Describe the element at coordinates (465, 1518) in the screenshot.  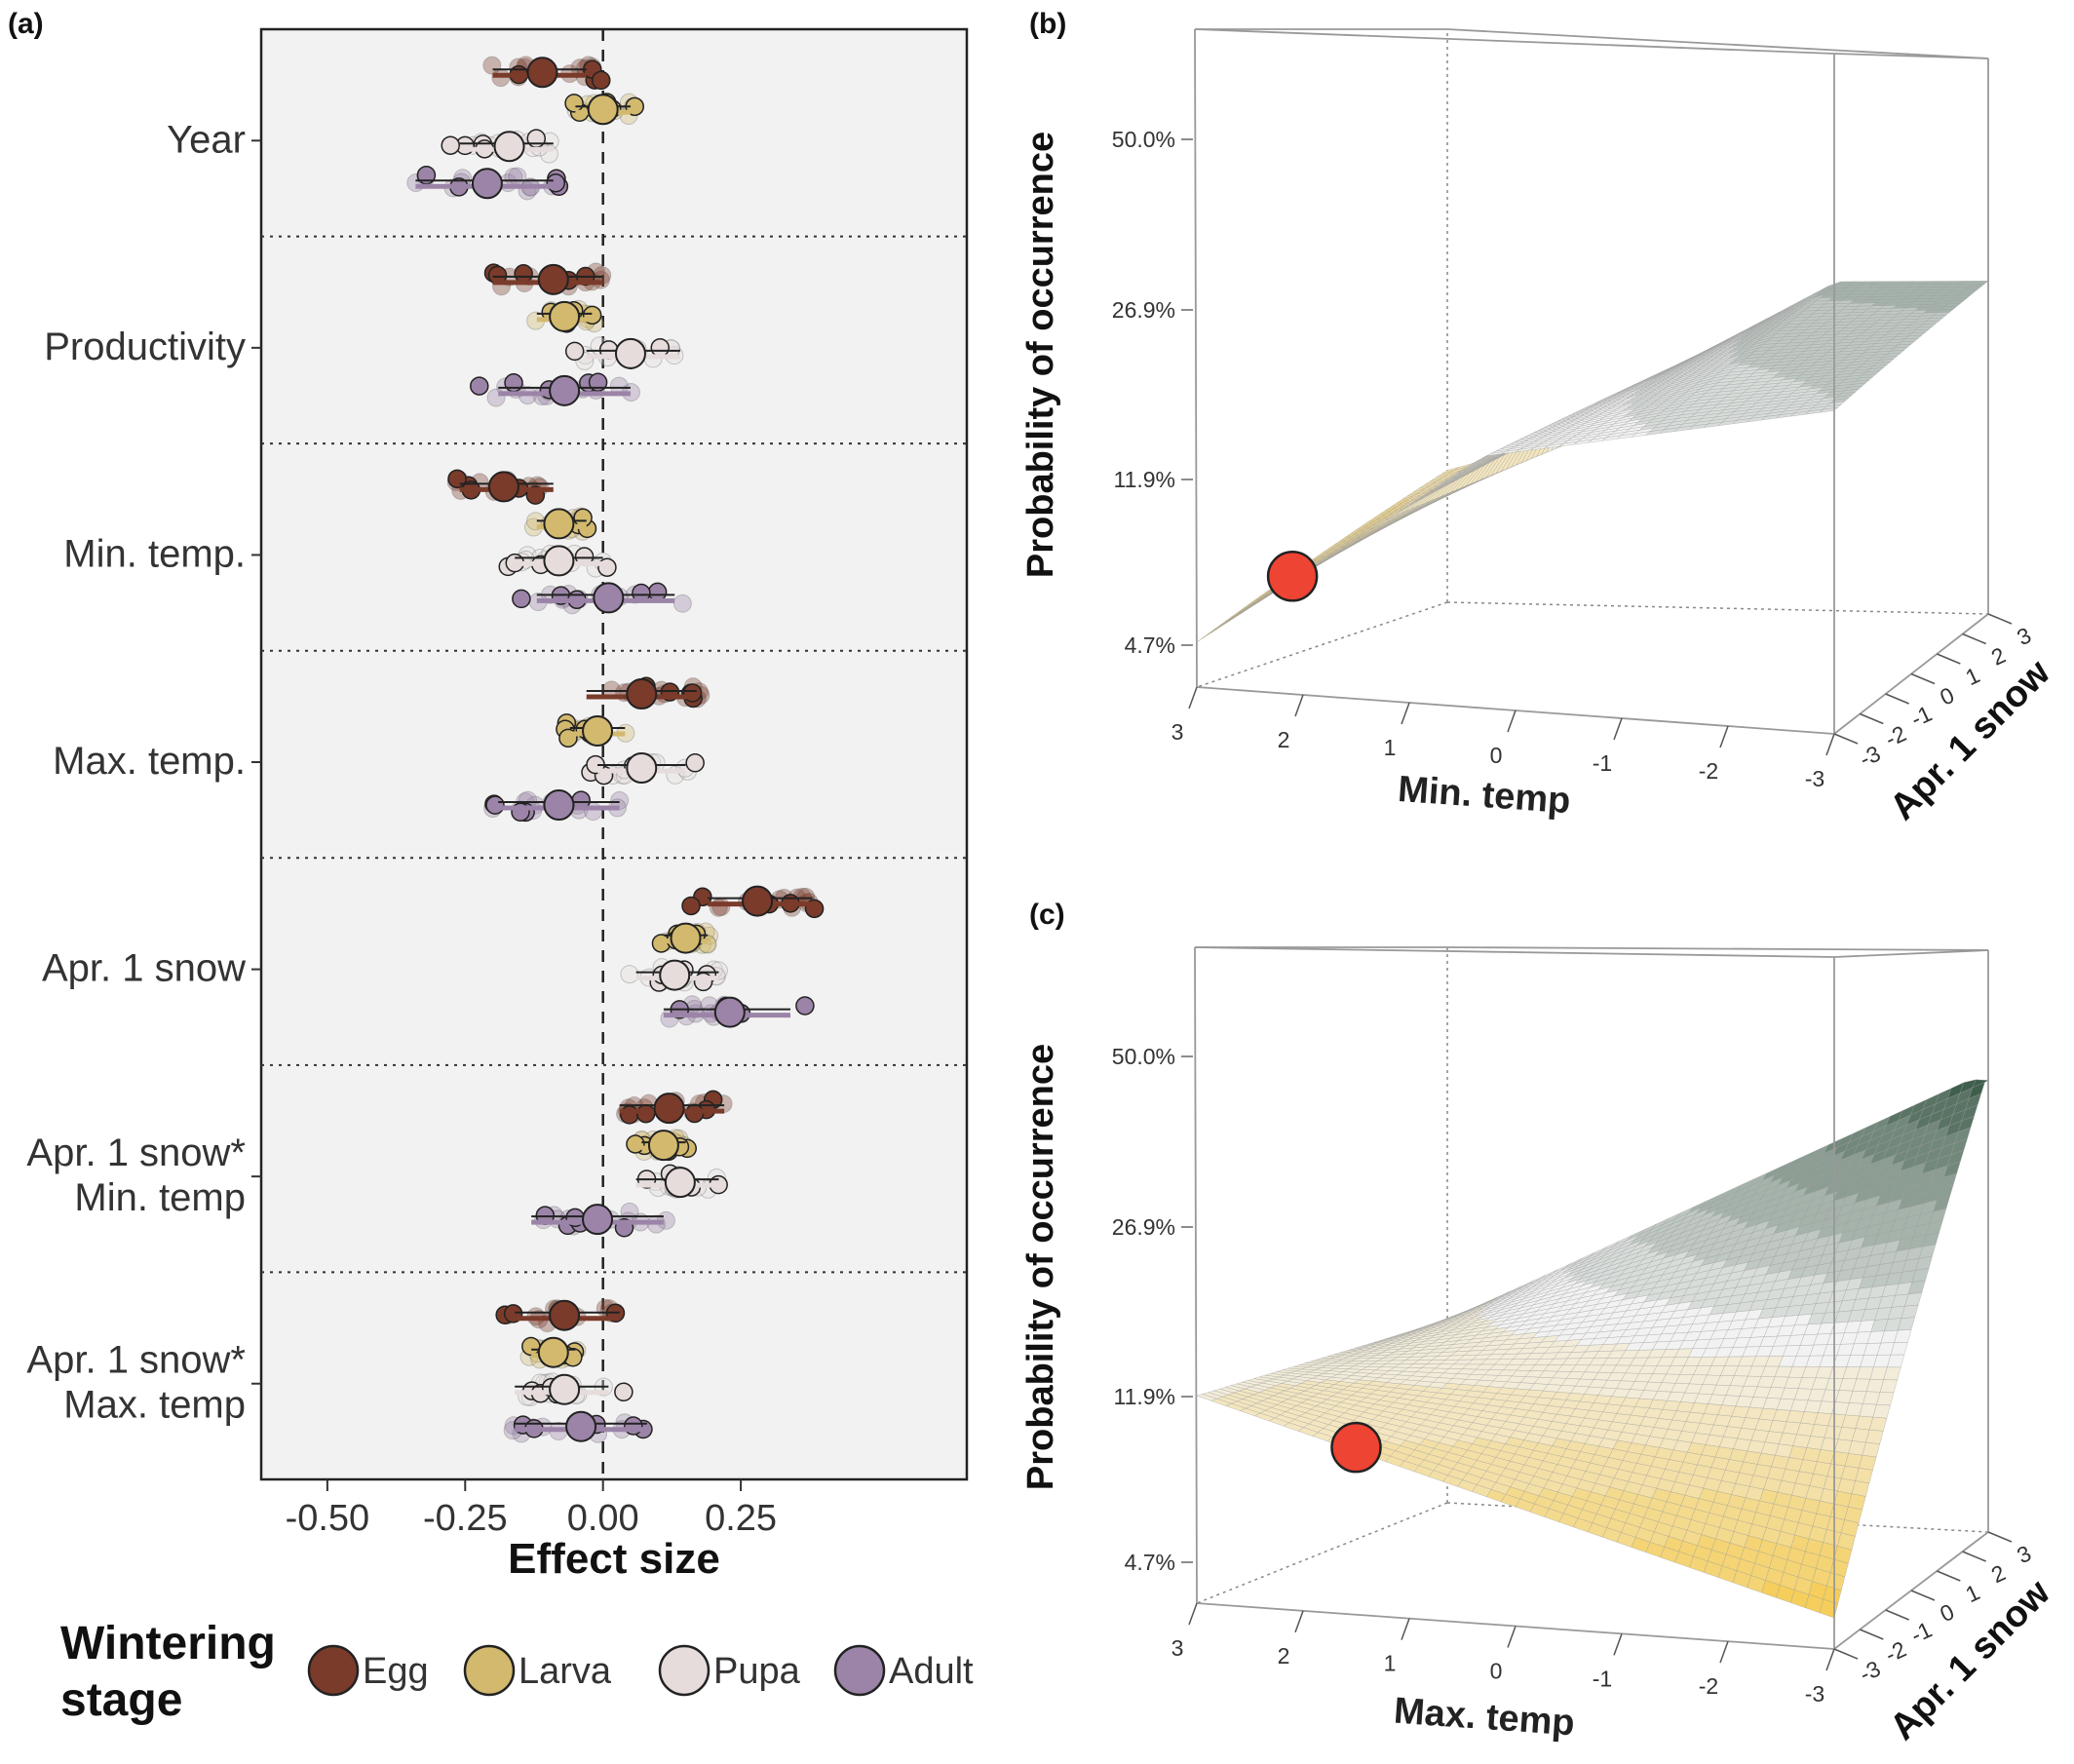
I see `x-tick-label: -0.25` at that location.